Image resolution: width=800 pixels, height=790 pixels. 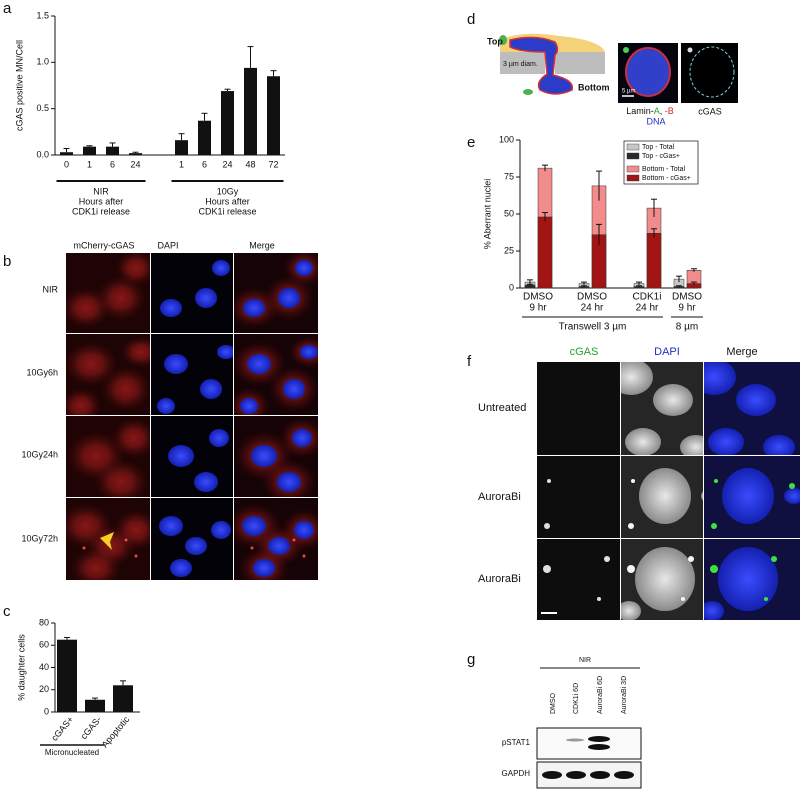 What do you see at coordinates (39, 454) in the screenshot?
I see `row-label: 10Gy24h` at bounding box center [39, 454].